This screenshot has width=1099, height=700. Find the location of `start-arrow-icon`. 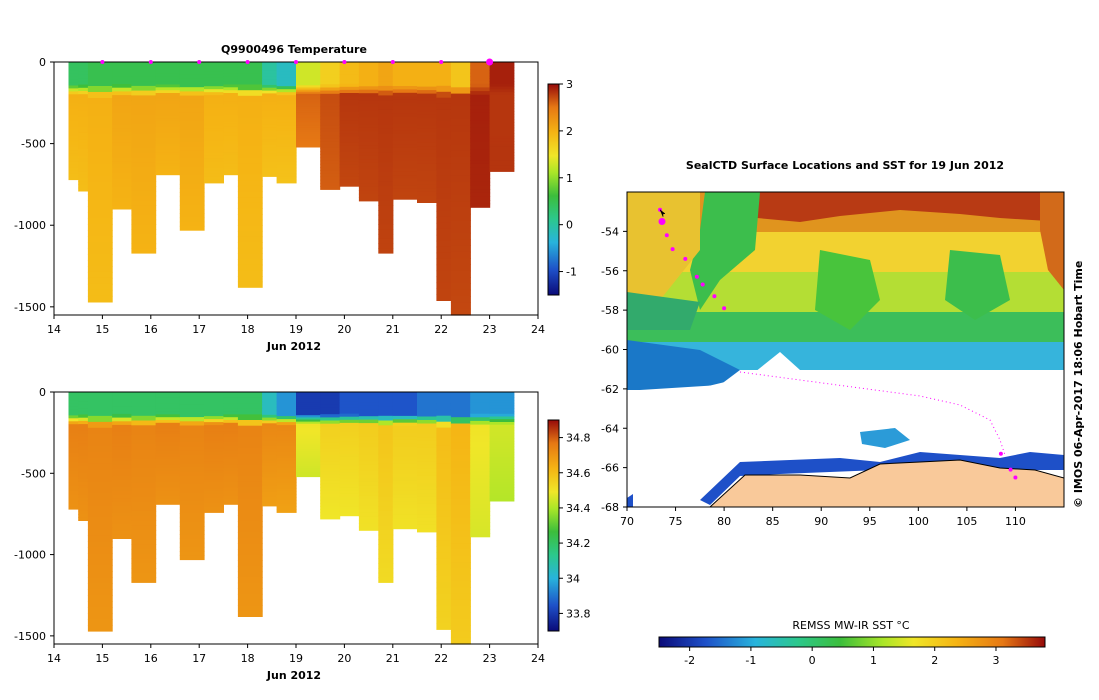

start-arrow-icon is located at coordinates (662, 213).